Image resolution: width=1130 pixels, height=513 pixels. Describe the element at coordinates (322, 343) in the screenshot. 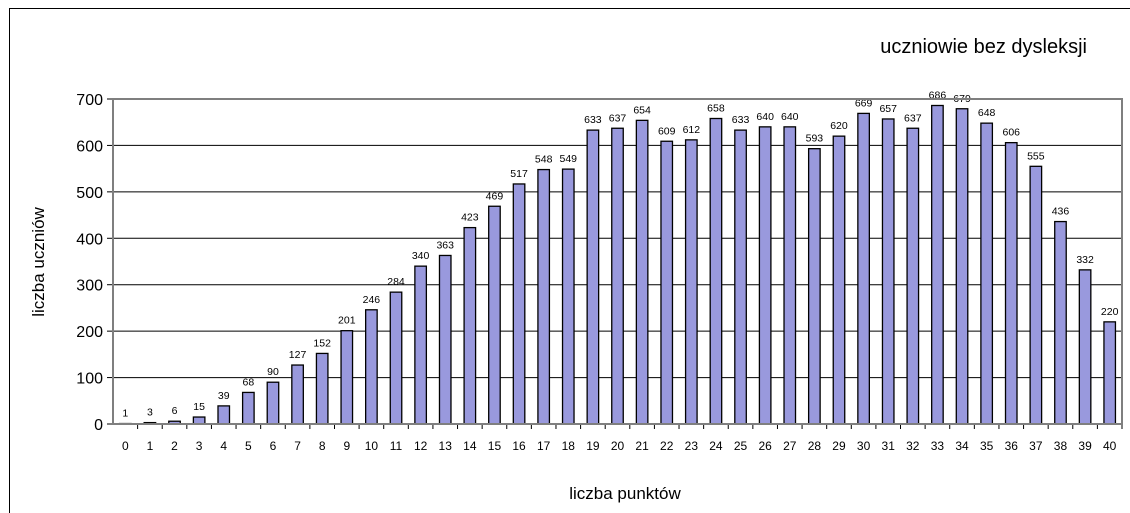

I see `data-label: 152` at that location.